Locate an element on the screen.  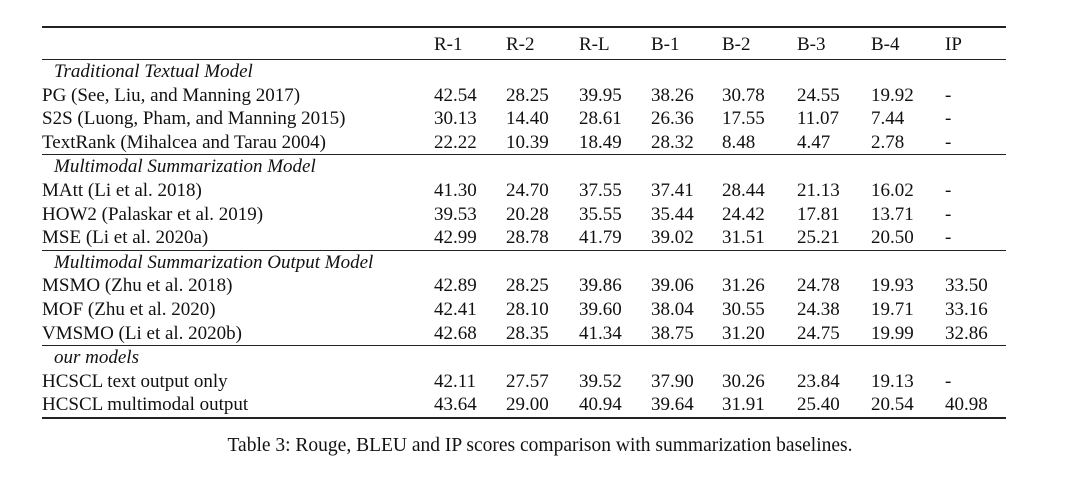
score-cell: 14.40 is located at coordinates (527, 119).